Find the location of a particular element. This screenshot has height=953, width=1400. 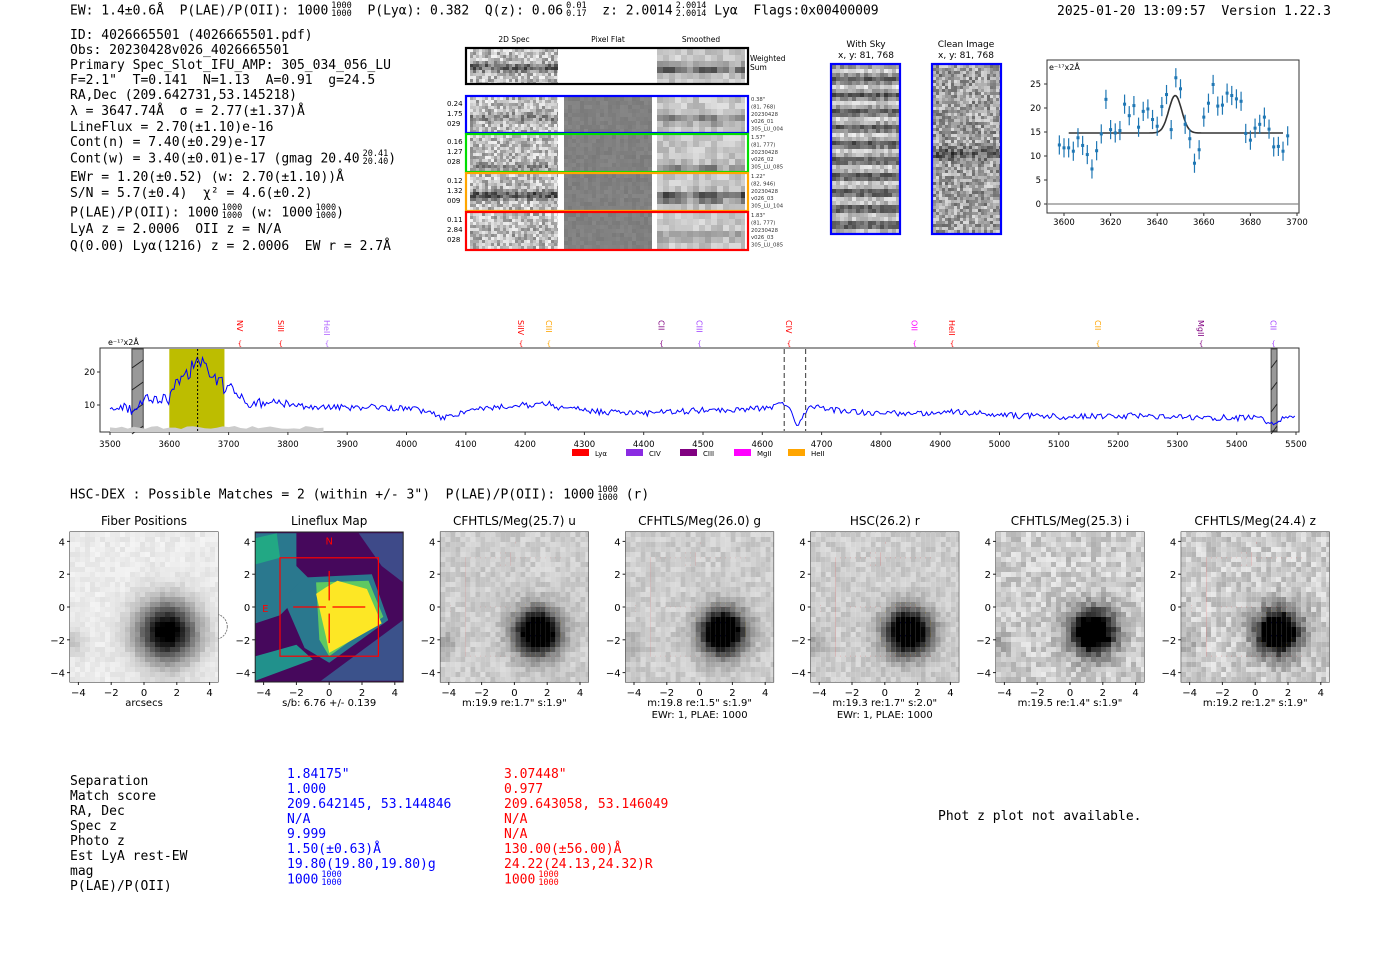

legend-label: HeII is located at coordinates (818, 454).